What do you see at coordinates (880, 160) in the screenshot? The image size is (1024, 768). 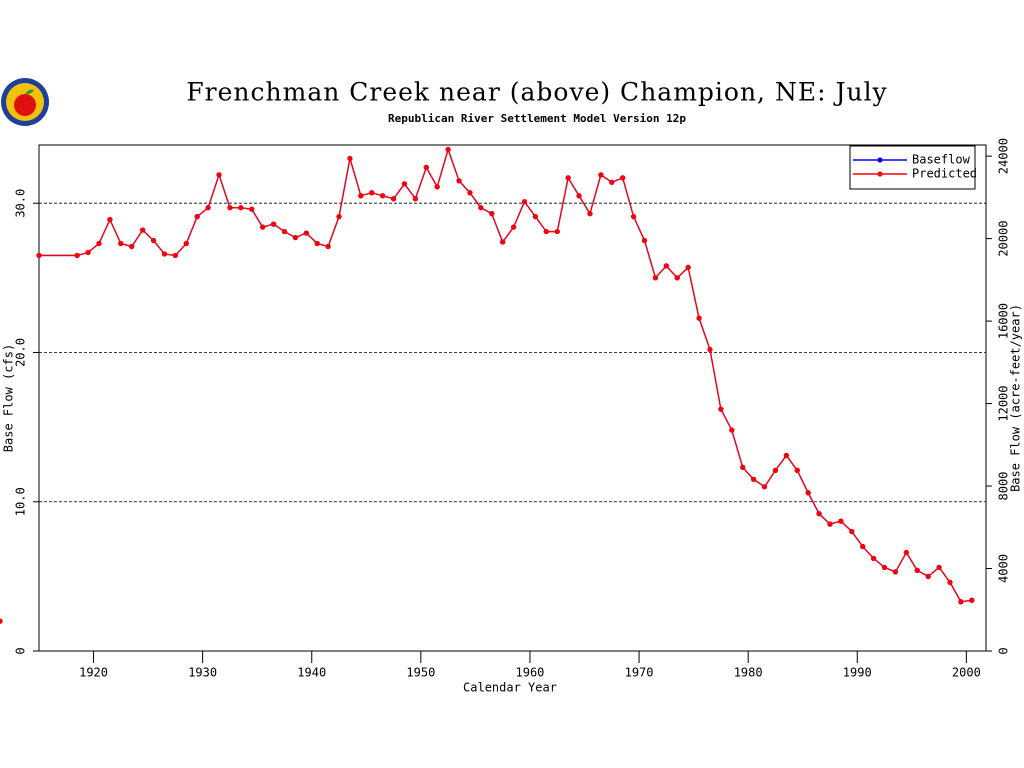 I see `legend-marker` at bounding box center [880, 160].